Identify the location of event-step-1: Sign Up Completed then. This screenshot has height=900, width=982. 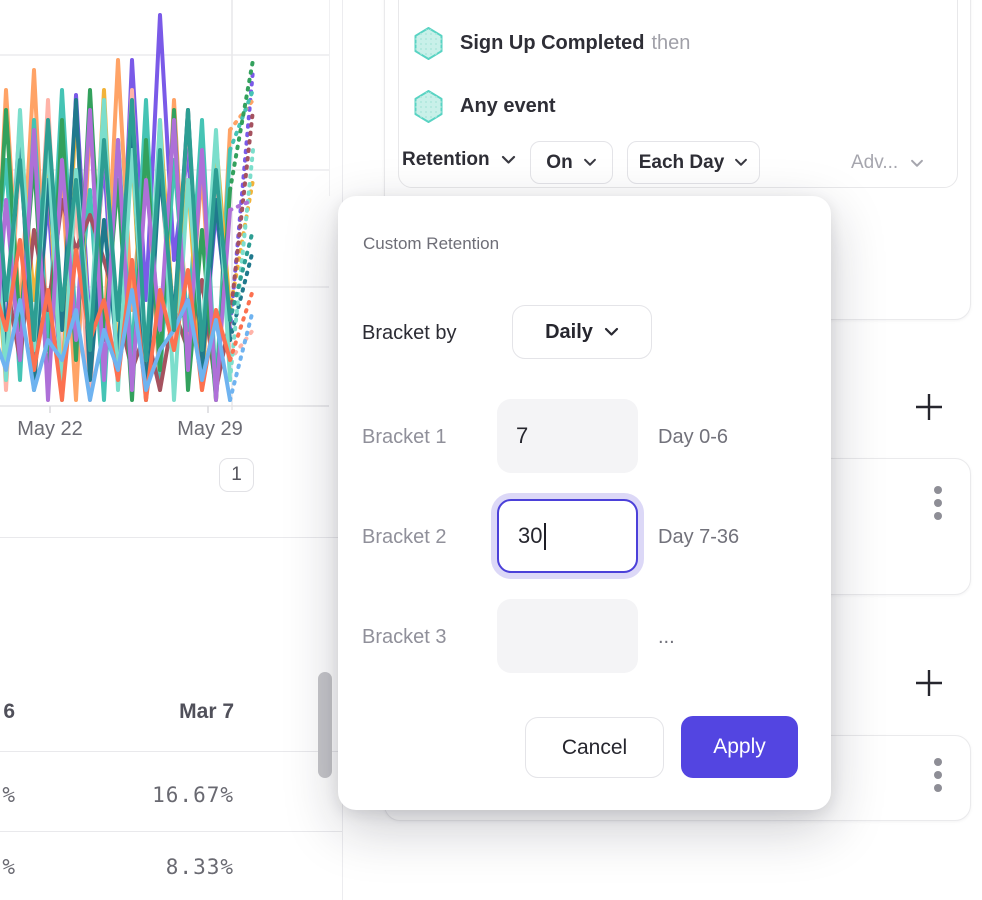
(552, 43).